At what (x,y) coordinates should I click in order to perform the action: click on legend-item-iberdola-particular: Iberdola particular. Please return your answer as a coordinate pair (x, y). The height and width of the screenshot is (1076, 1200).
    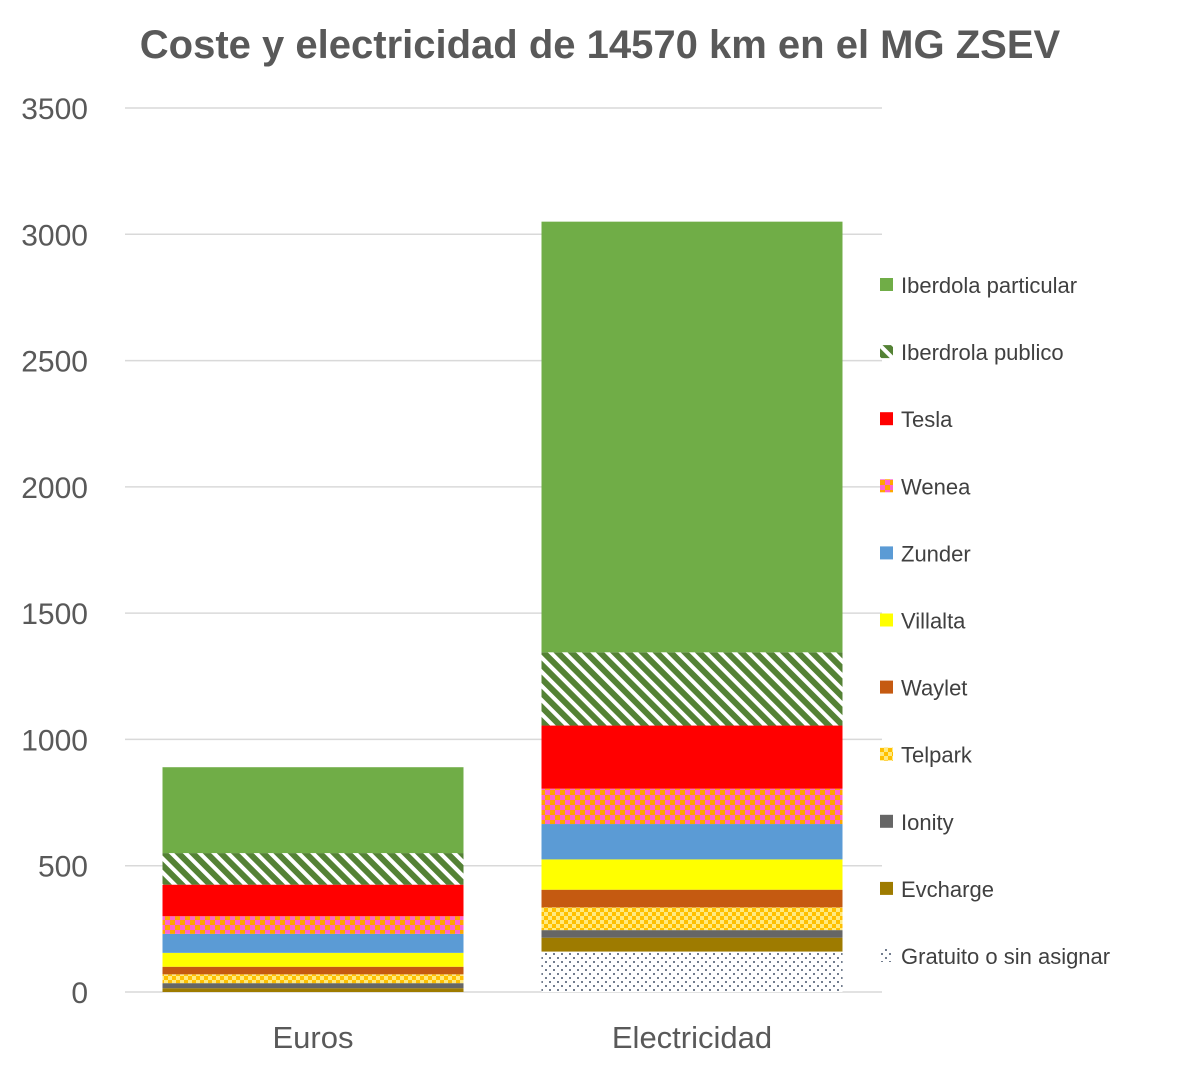
    Looking at the image, I should click on (978, 285).